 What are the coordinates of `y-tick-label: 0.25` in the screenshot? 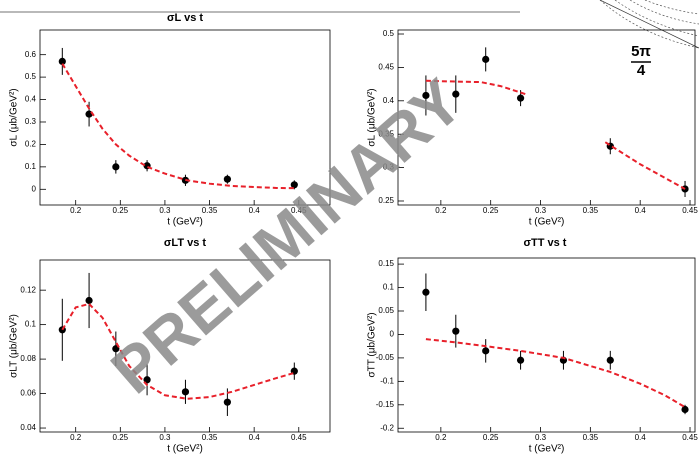 It's located at (386, 200).